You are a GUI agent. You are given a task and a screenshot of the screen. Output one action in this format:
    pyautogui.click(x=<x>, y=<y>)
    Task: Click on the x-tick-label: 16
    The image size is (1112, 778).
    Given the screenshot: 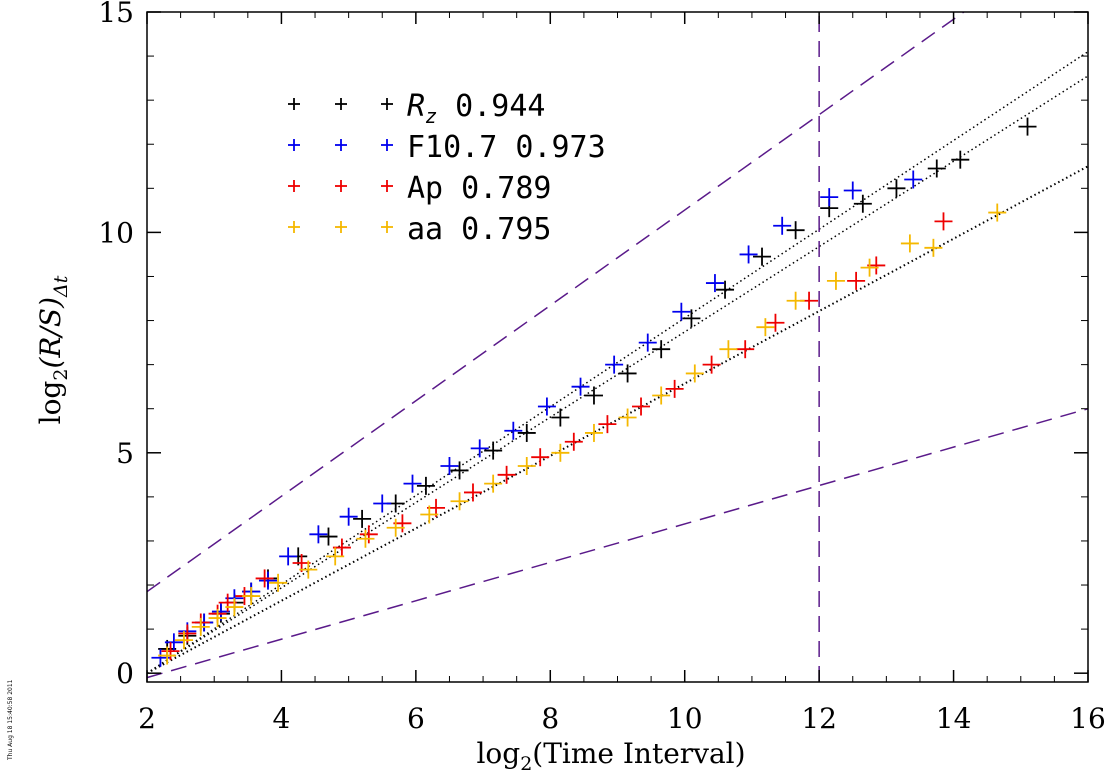 What is the action you would take?
    pyautogui.click(x=1088, y=718)
    